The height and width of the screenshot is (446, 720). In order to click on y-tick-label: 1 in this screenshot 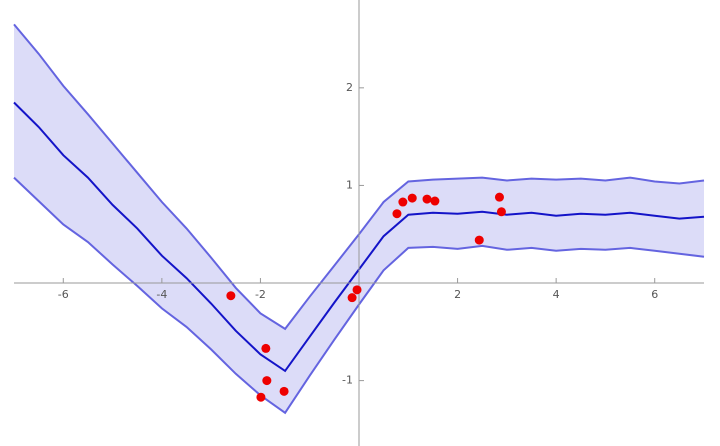, I will do `click(349, 184)`.